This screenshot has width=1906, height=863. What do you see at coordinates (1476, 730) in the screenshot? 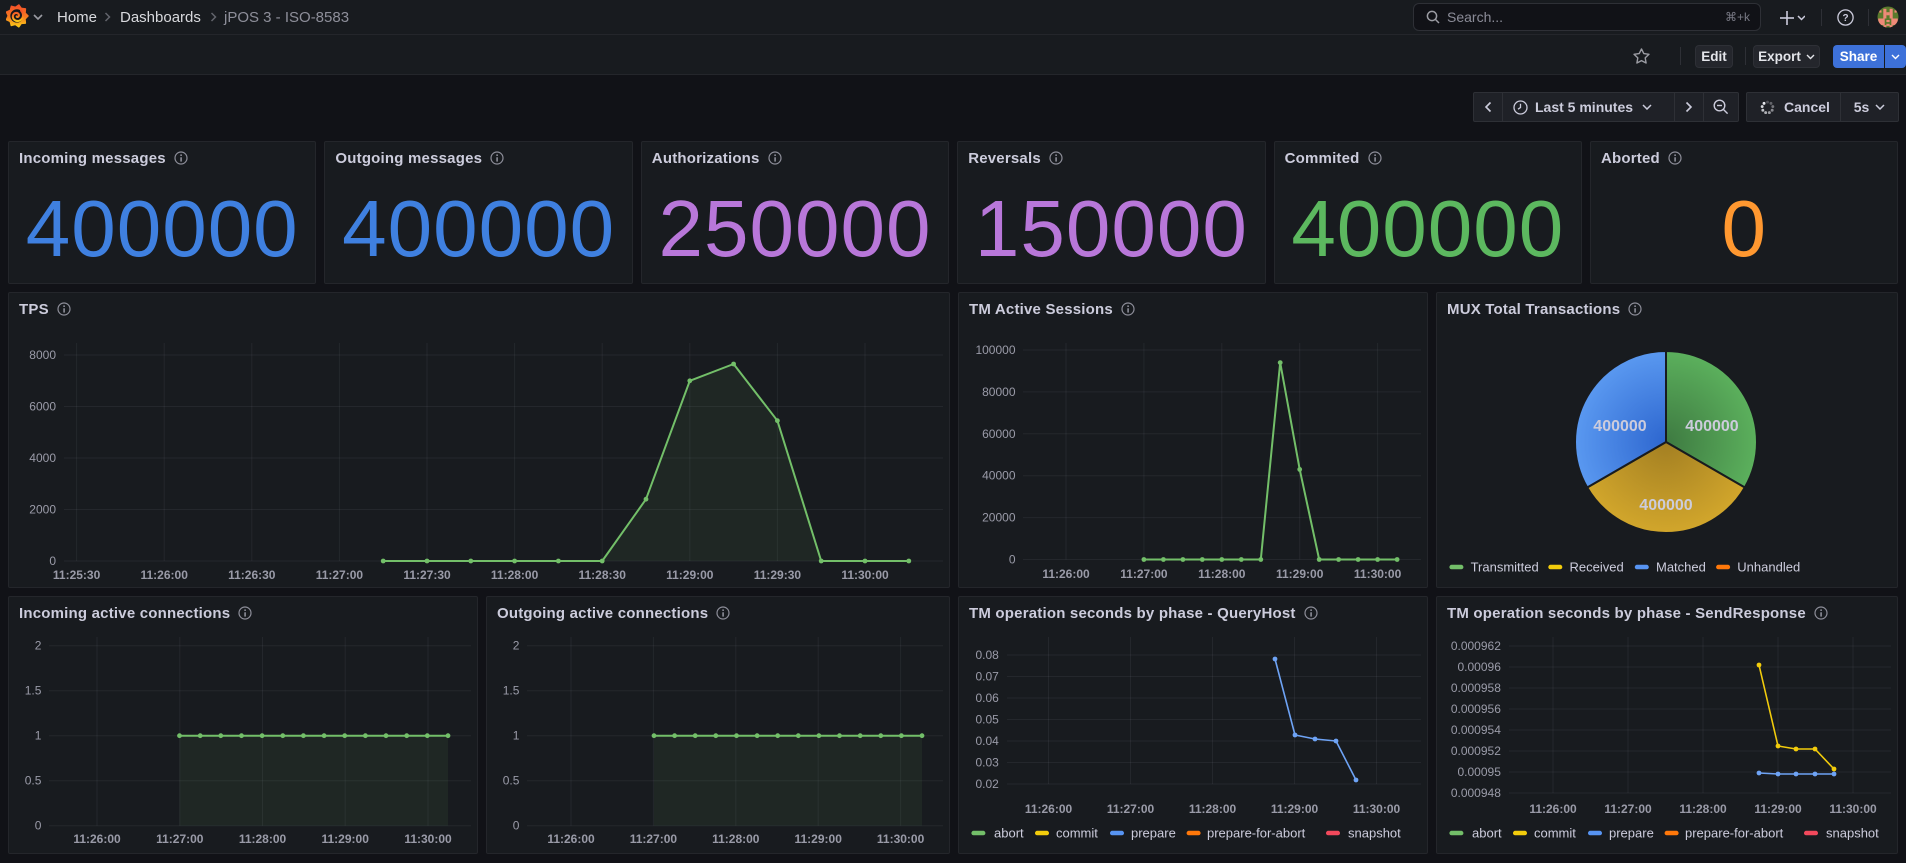
I see `svg-text: 0.000954` at bounding box center [1476, 730].